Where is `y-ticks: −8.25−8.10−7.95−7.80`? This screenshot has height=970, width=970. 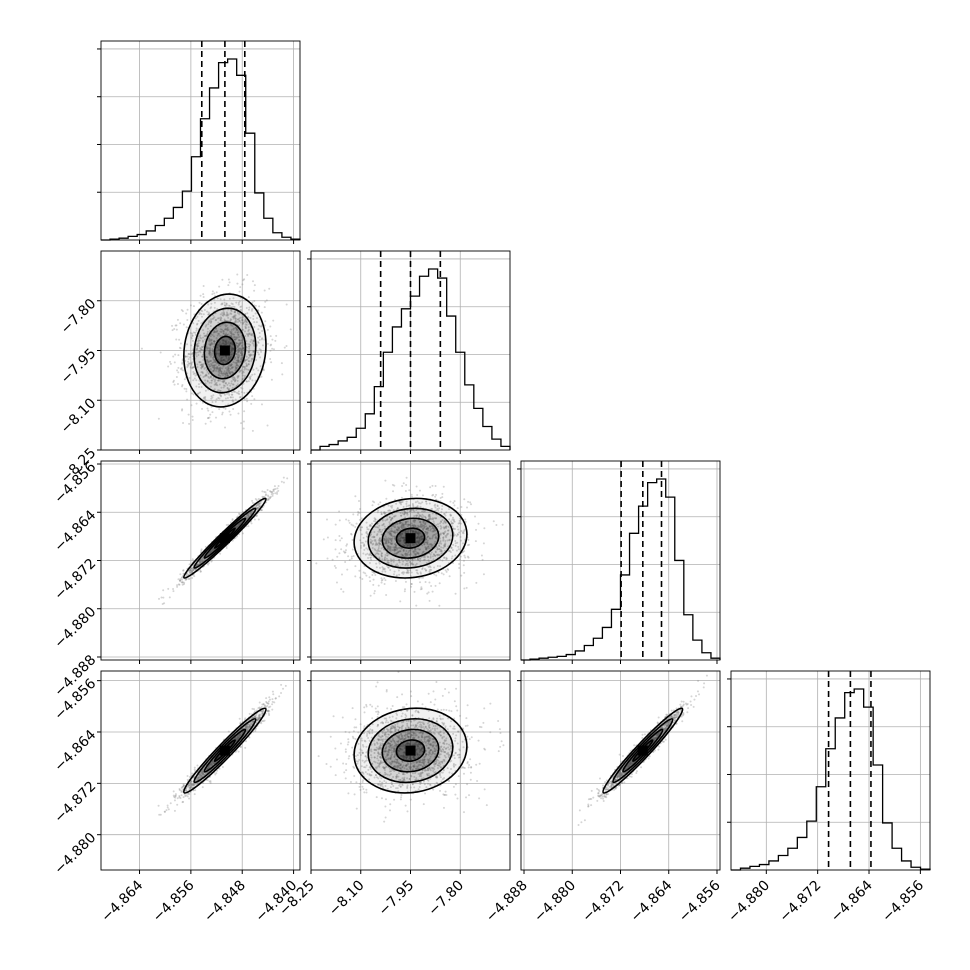 y-ticks: −8.25−8.10−7.95−7.80 is located at coordinates (79, 391).